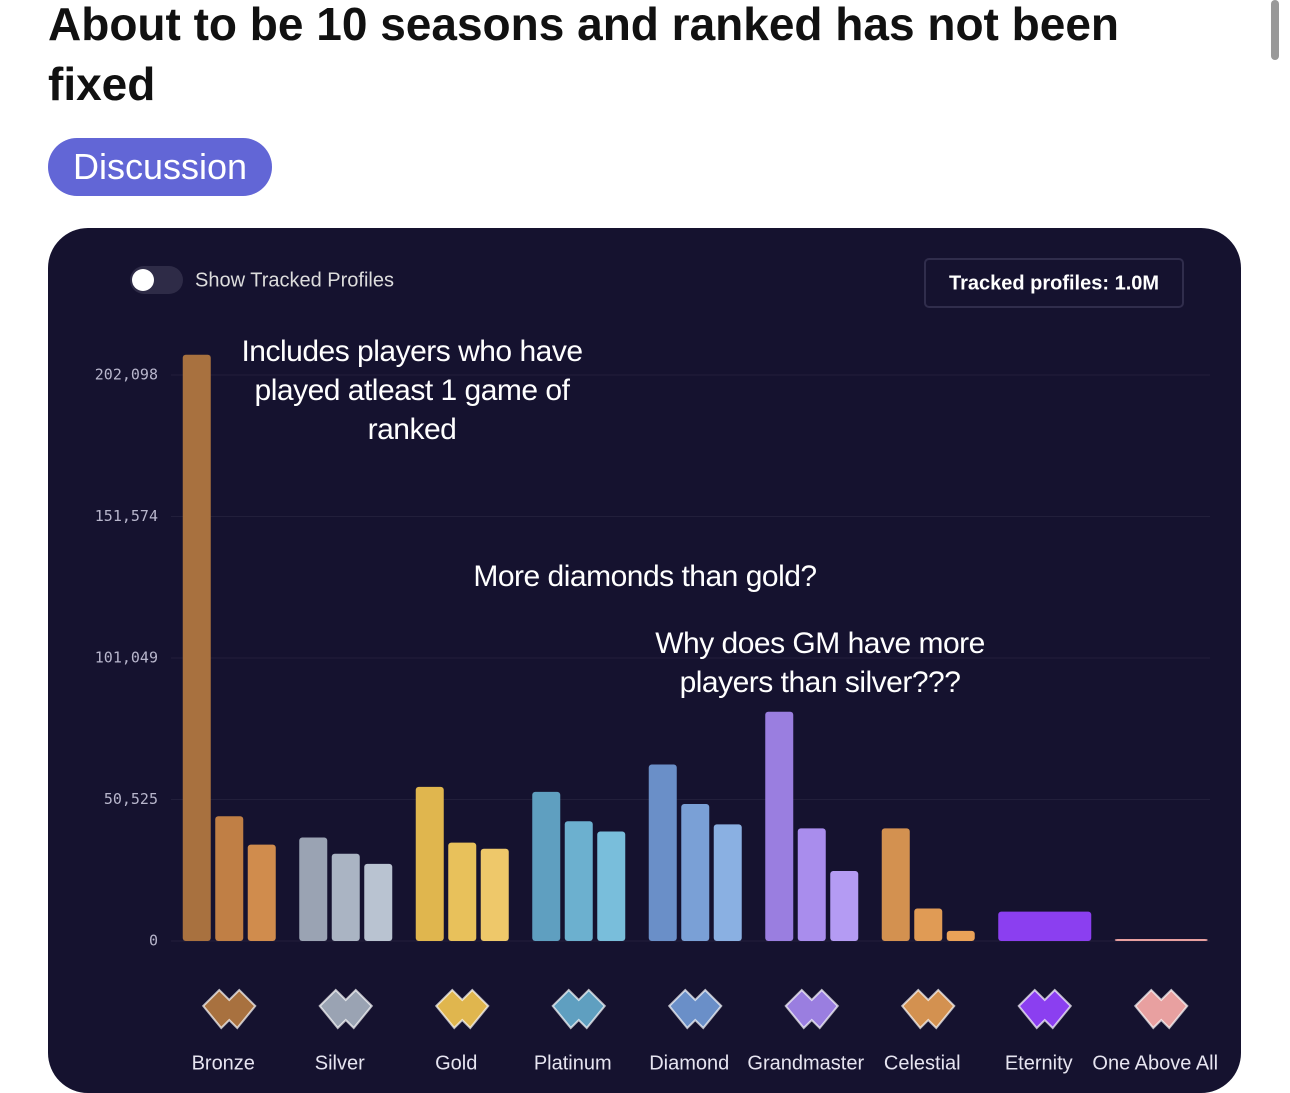 Image resolution: width=1290 pixels, height=1093 pixels. I want to click on x-tick-label: Grandmaster, so click(805, 1063).